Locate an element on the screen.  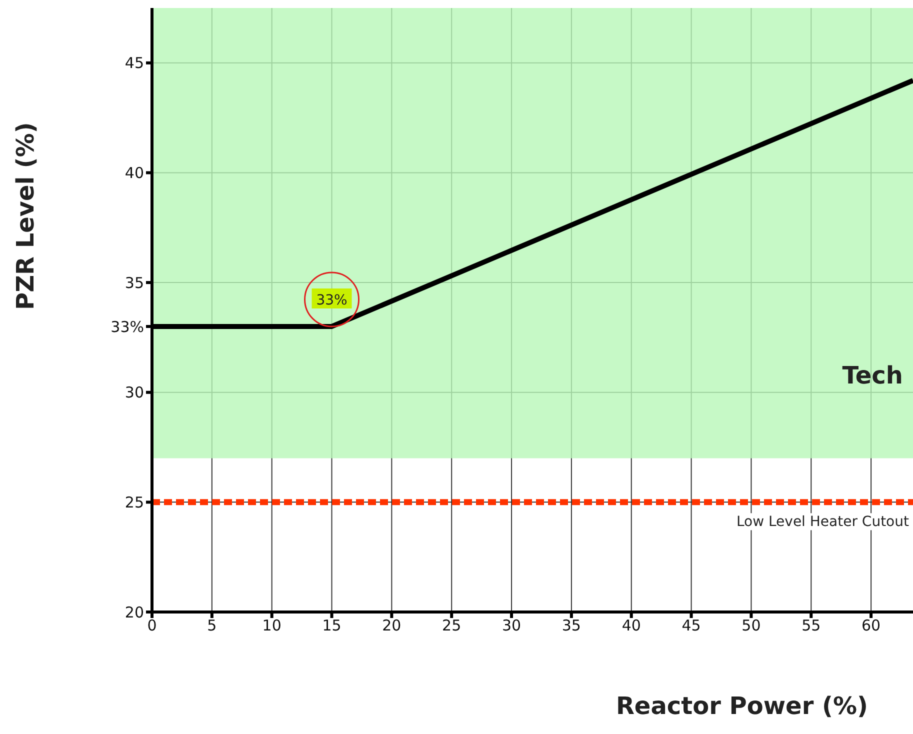
y-tick-label: 33% is located at coordinates (127, 327).